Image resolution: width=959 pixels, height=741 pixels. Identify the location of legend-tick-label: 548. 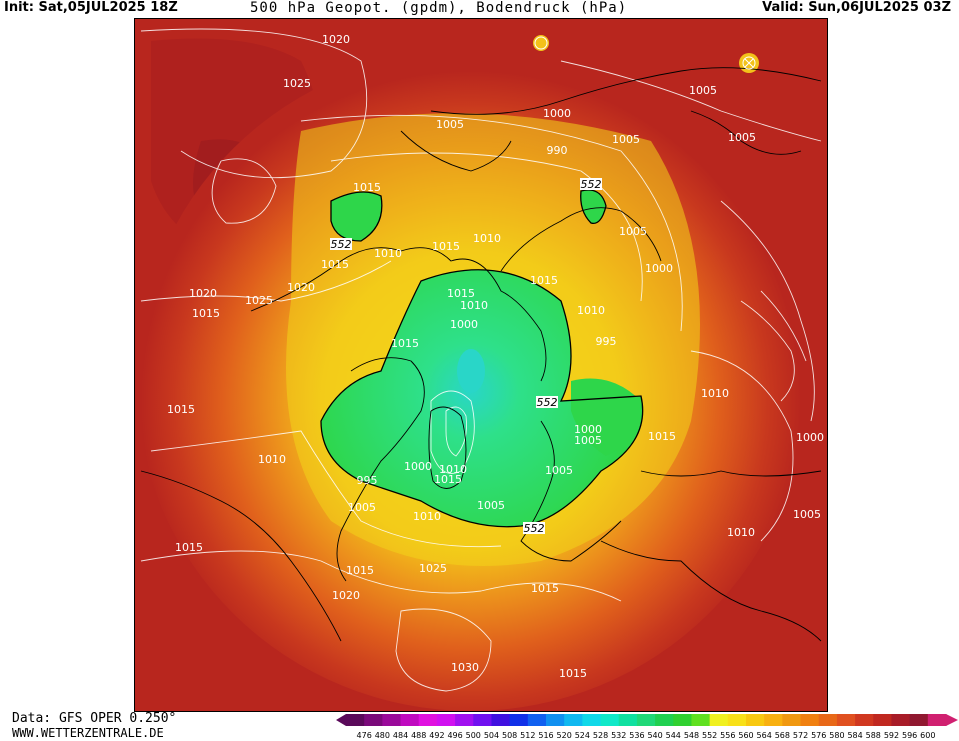
(691, 735).